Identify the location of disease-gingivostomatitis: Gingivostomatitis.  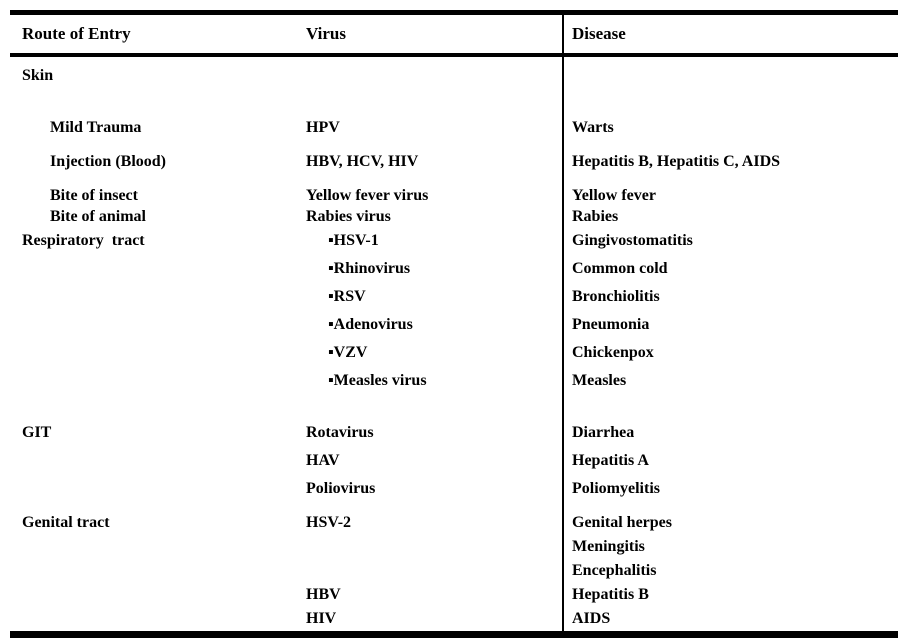
(632, 240).